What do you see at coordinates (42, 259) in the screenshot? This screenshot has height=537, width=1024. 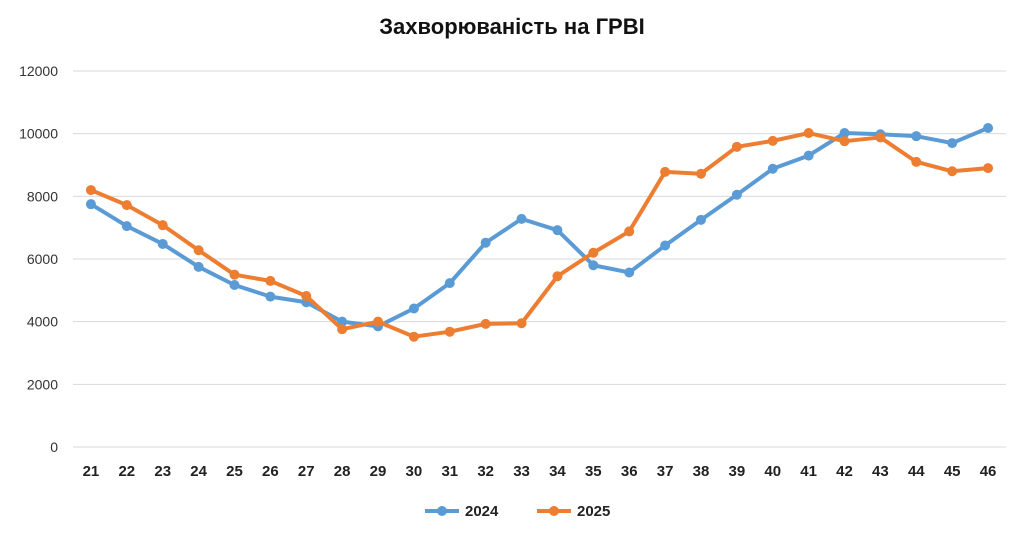 I see `y-tick-label: 6000` at bounding box center [42, 259].